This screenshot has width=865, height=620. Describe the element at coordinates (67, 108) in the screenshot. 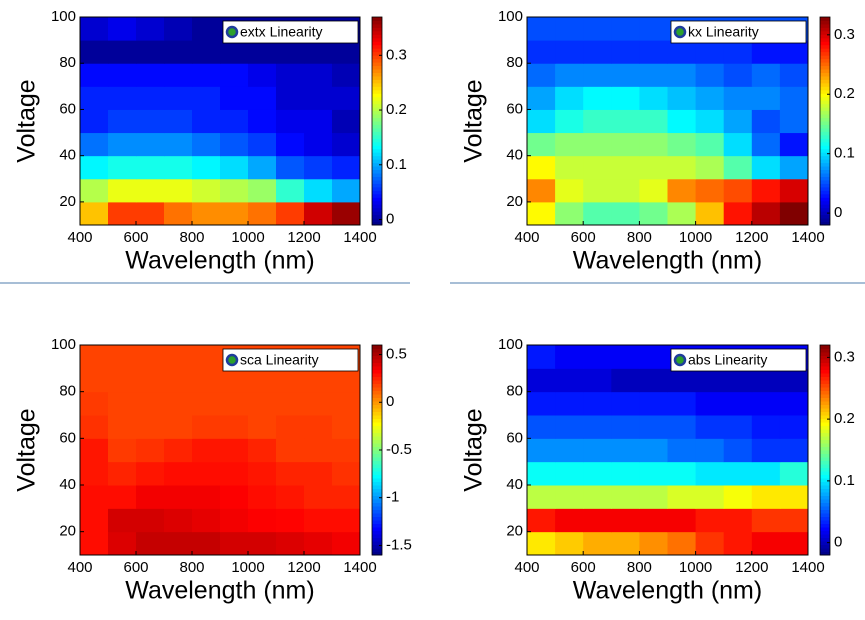

I see `y-tick-label: 60` at that location.